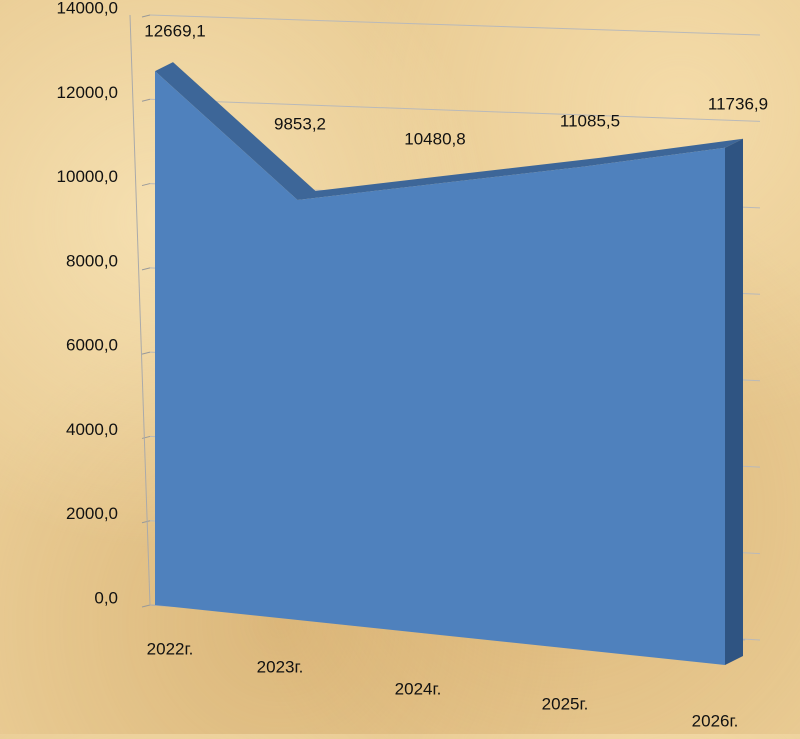  Describe the element at coordinates (87, 92) in the screenshot. I see `y-tick-label: 12000,0` at that location.